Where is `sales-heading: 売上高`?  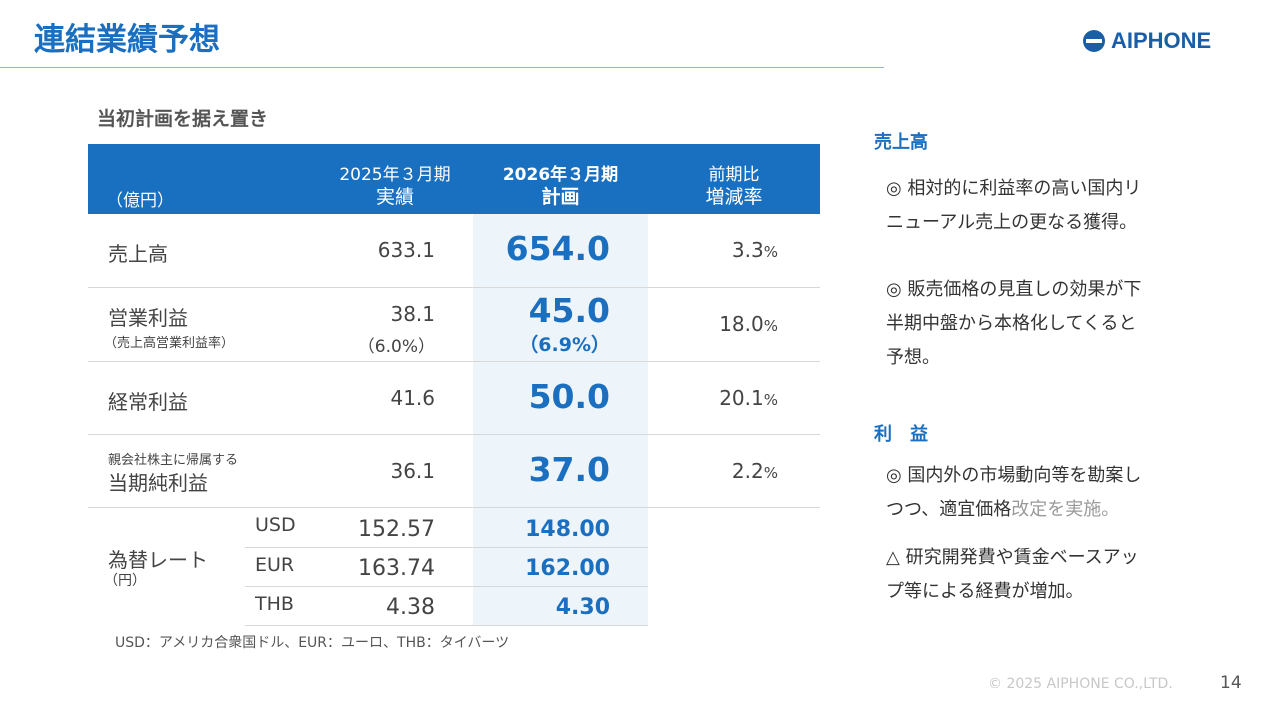
sales-heading: 売上高 is located at coordinates (901, 142).